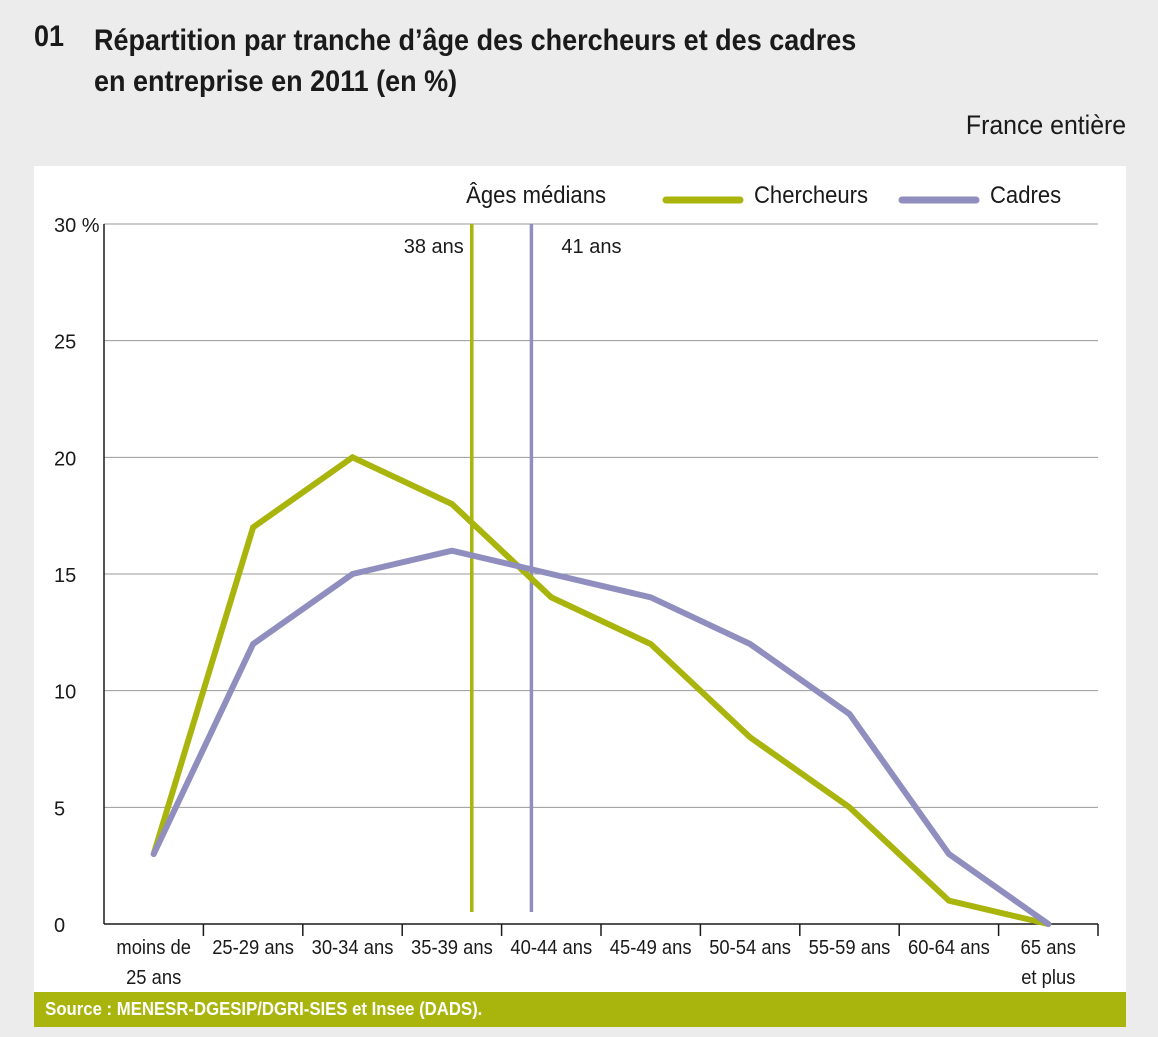 The image size is (1158, 1037). Describe the element at coordinates (1025, 194) in the screenshot. I see `legend-label-cadres: Cadres` at that location.